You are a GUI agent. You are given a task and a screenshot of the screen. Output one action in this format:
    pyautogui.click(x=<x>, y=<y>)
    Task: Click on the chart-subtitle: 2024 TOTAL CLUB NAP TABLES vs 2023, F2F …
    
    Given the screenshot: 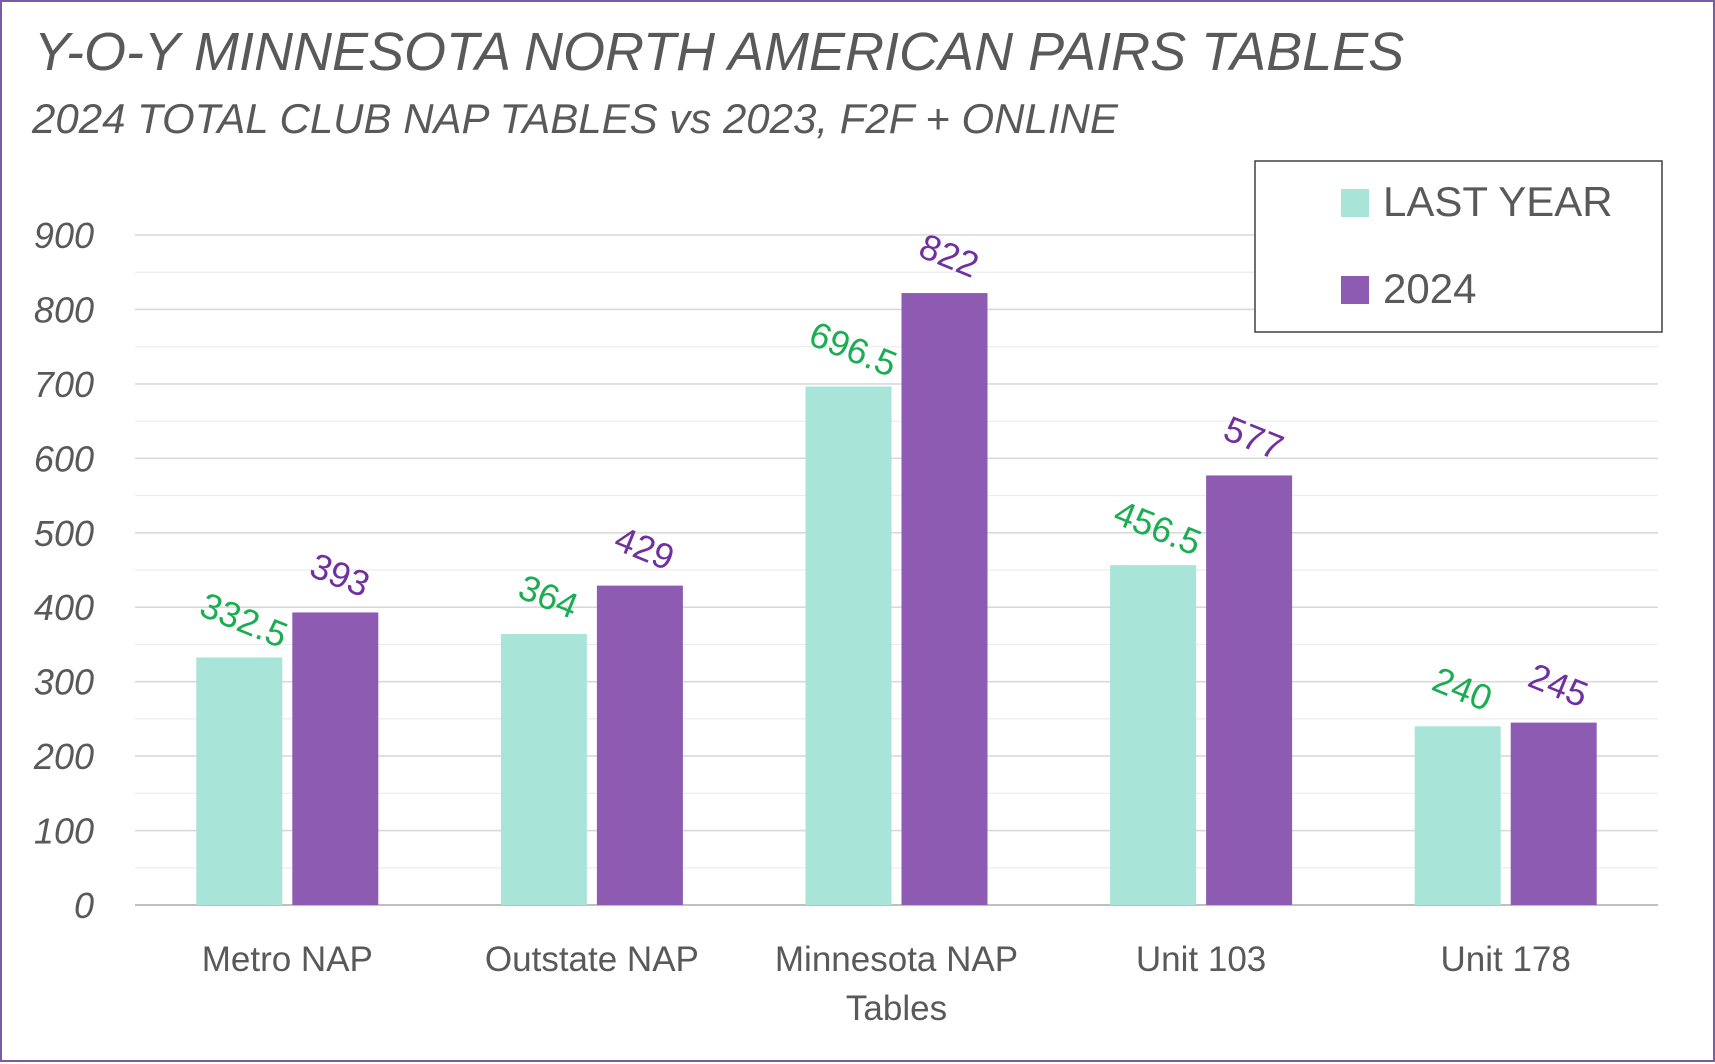 What is the action you would take?
    pyautogui.click(x=575, y=118)
    